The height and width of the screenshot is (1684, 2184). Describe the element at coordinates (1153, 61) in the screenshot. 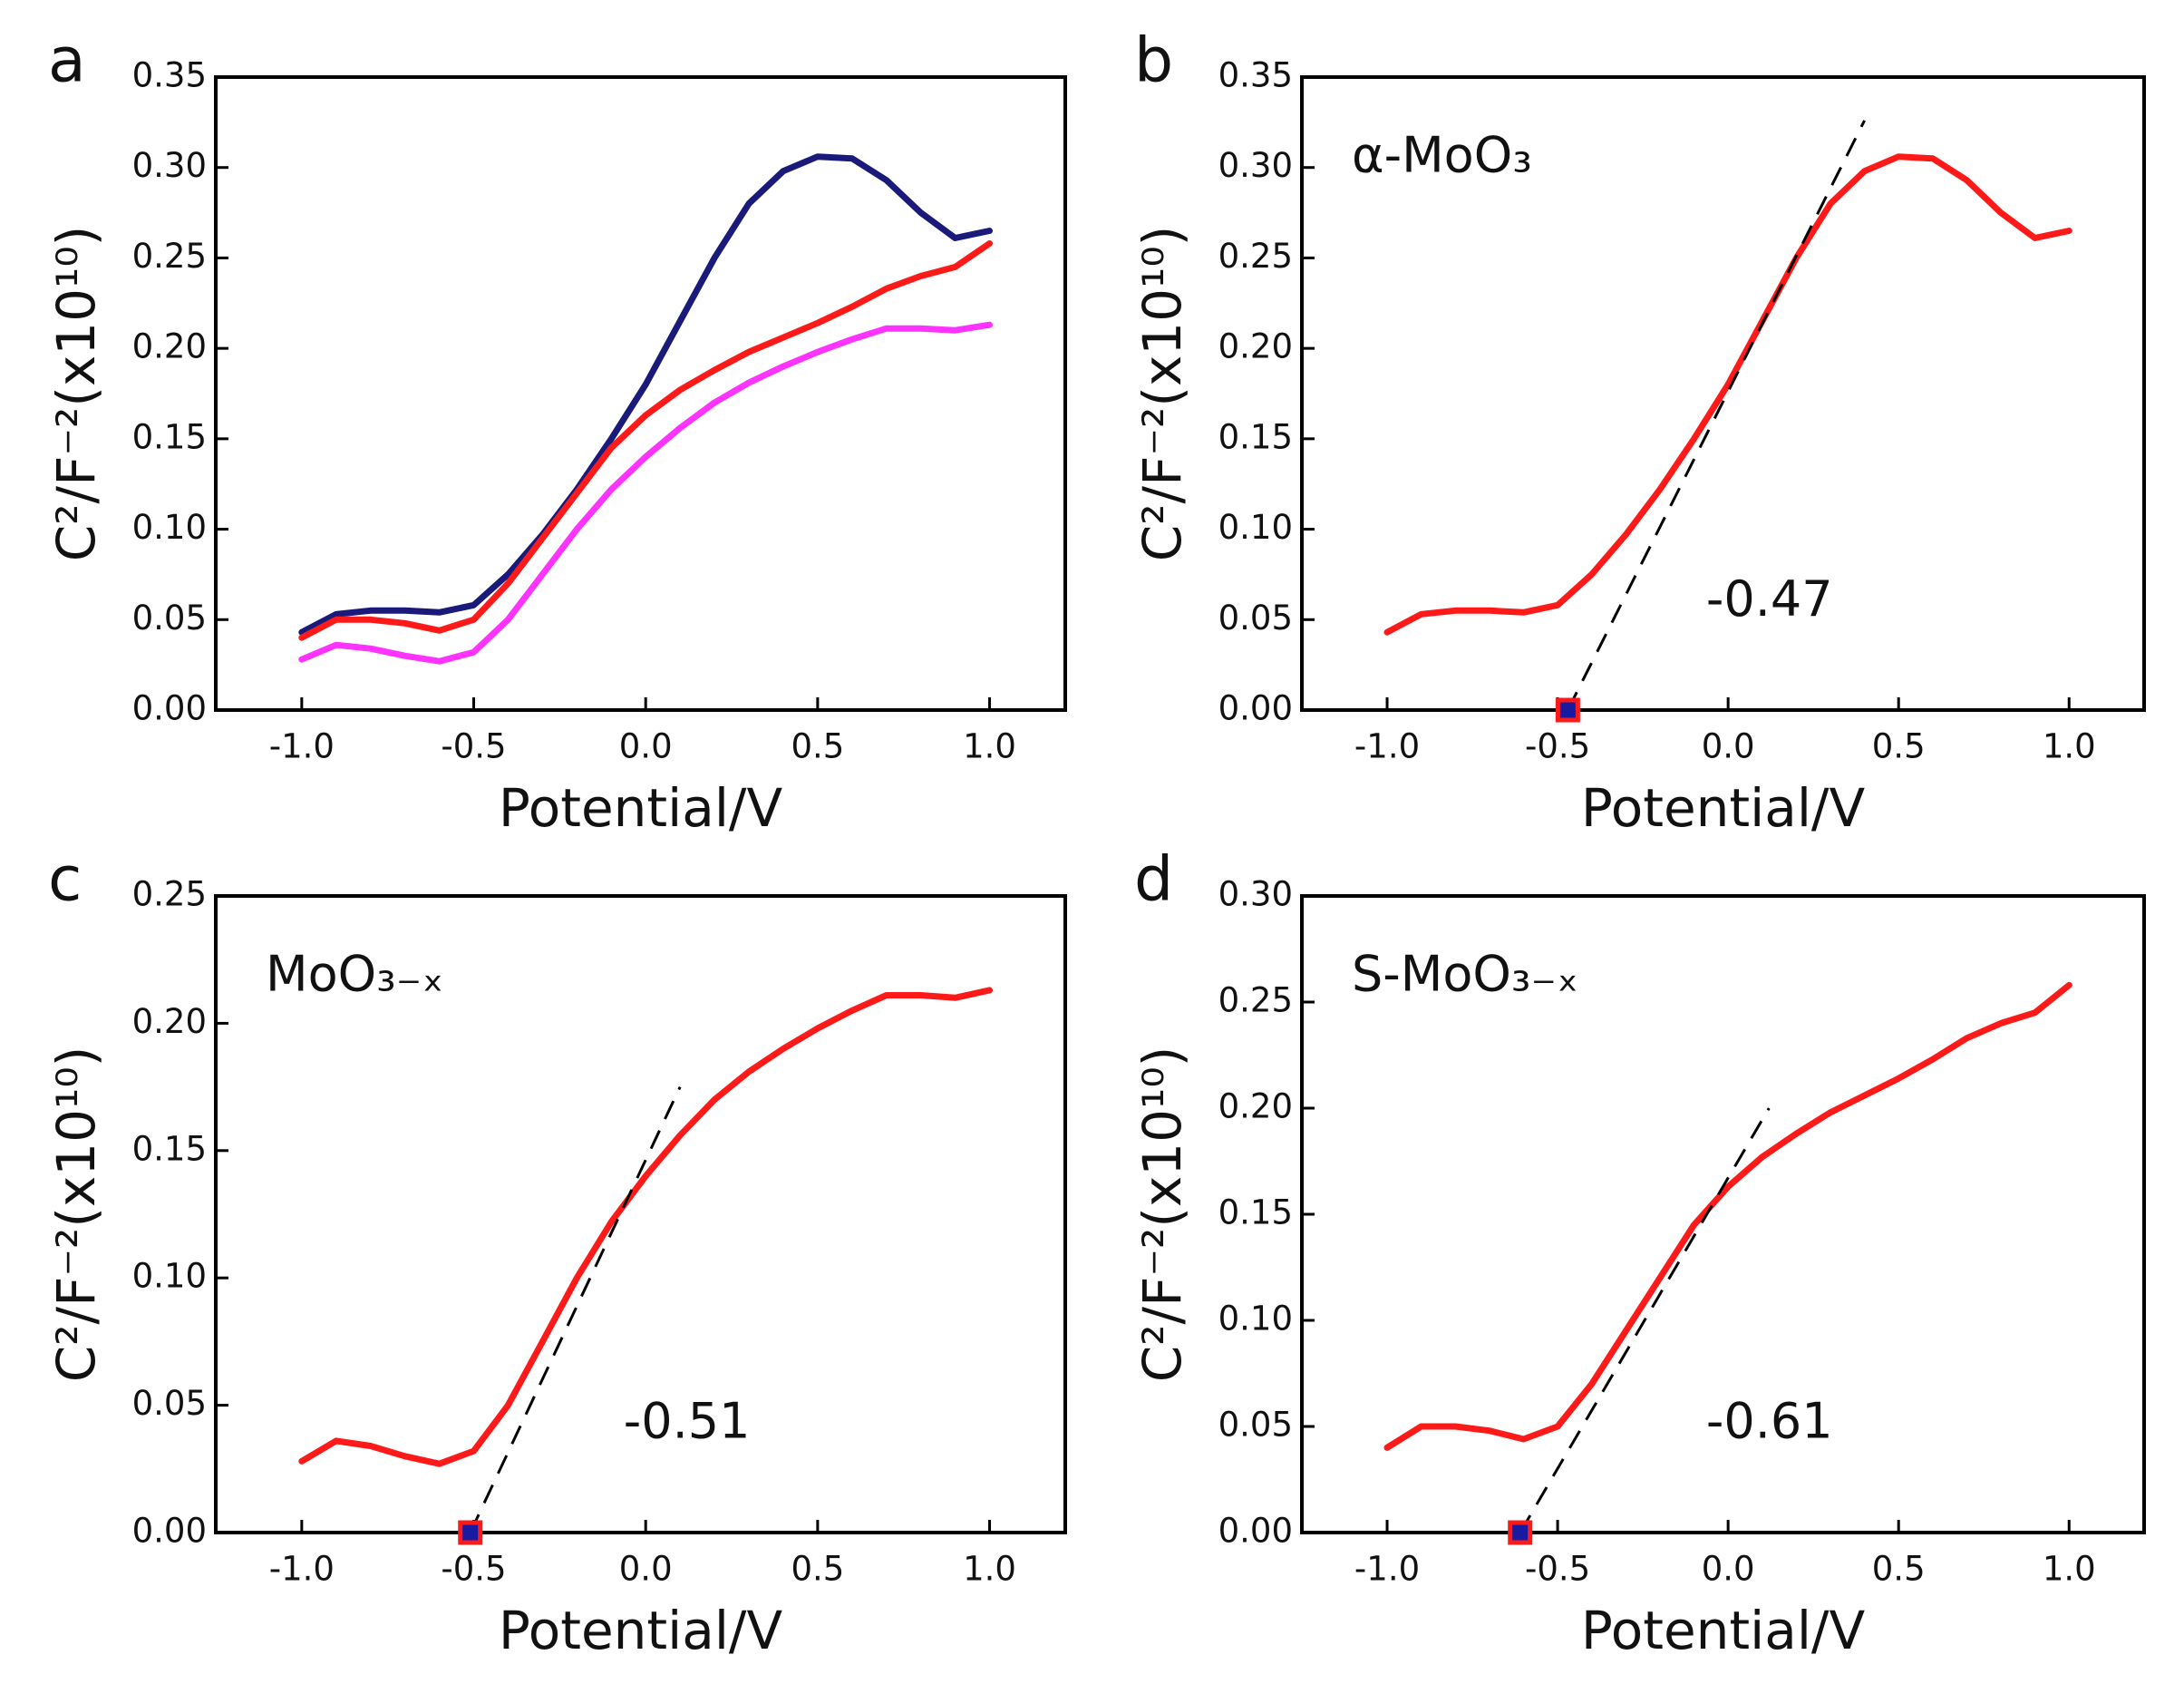

I see `panel-label: b` at that location.